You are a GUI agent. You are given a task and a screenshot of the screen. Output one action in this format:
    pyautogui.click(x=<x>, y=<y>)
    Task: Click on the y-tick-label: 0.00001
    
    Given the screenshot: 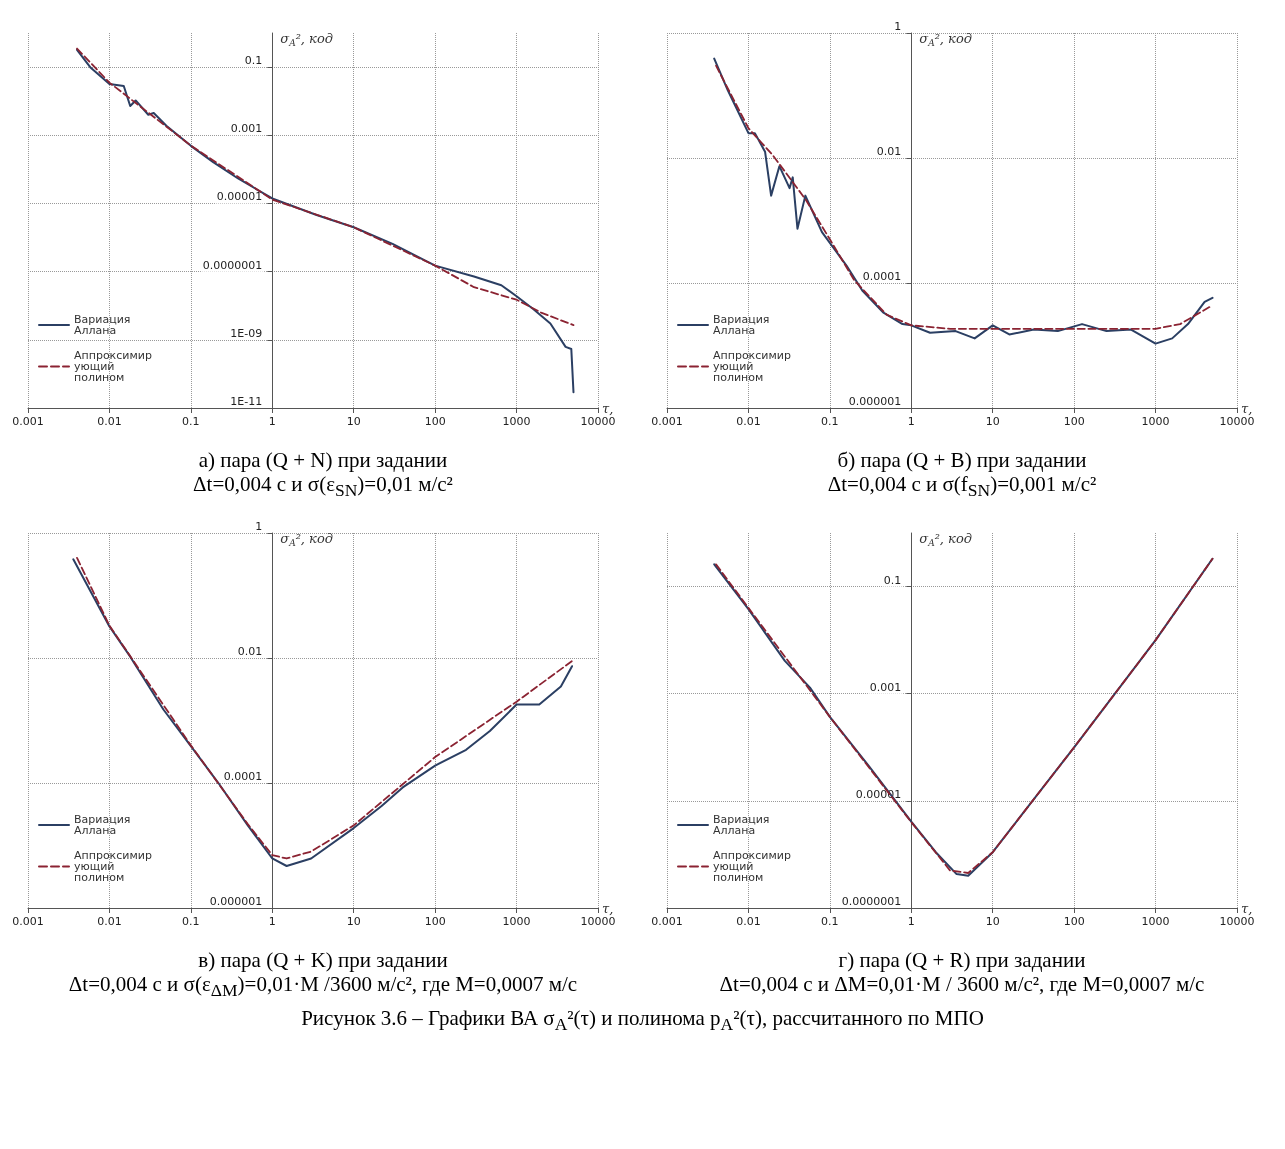 What is the action you would take?
    pyautogui.click(x=239, y=197)
    